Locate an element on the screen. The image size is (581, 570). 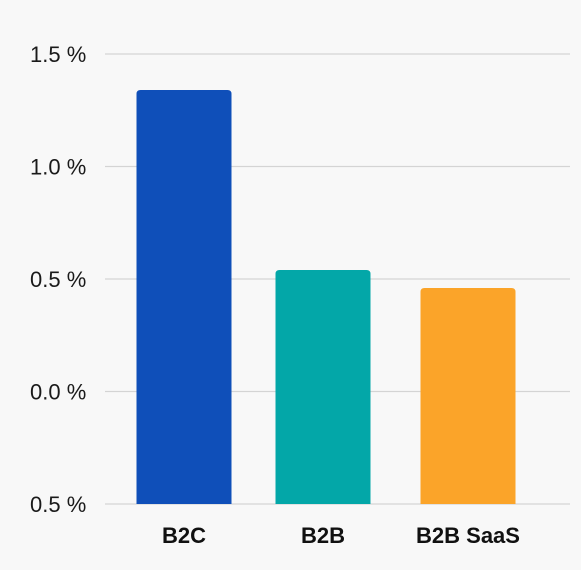
bar-b2b is located at coordinates (323, 387).